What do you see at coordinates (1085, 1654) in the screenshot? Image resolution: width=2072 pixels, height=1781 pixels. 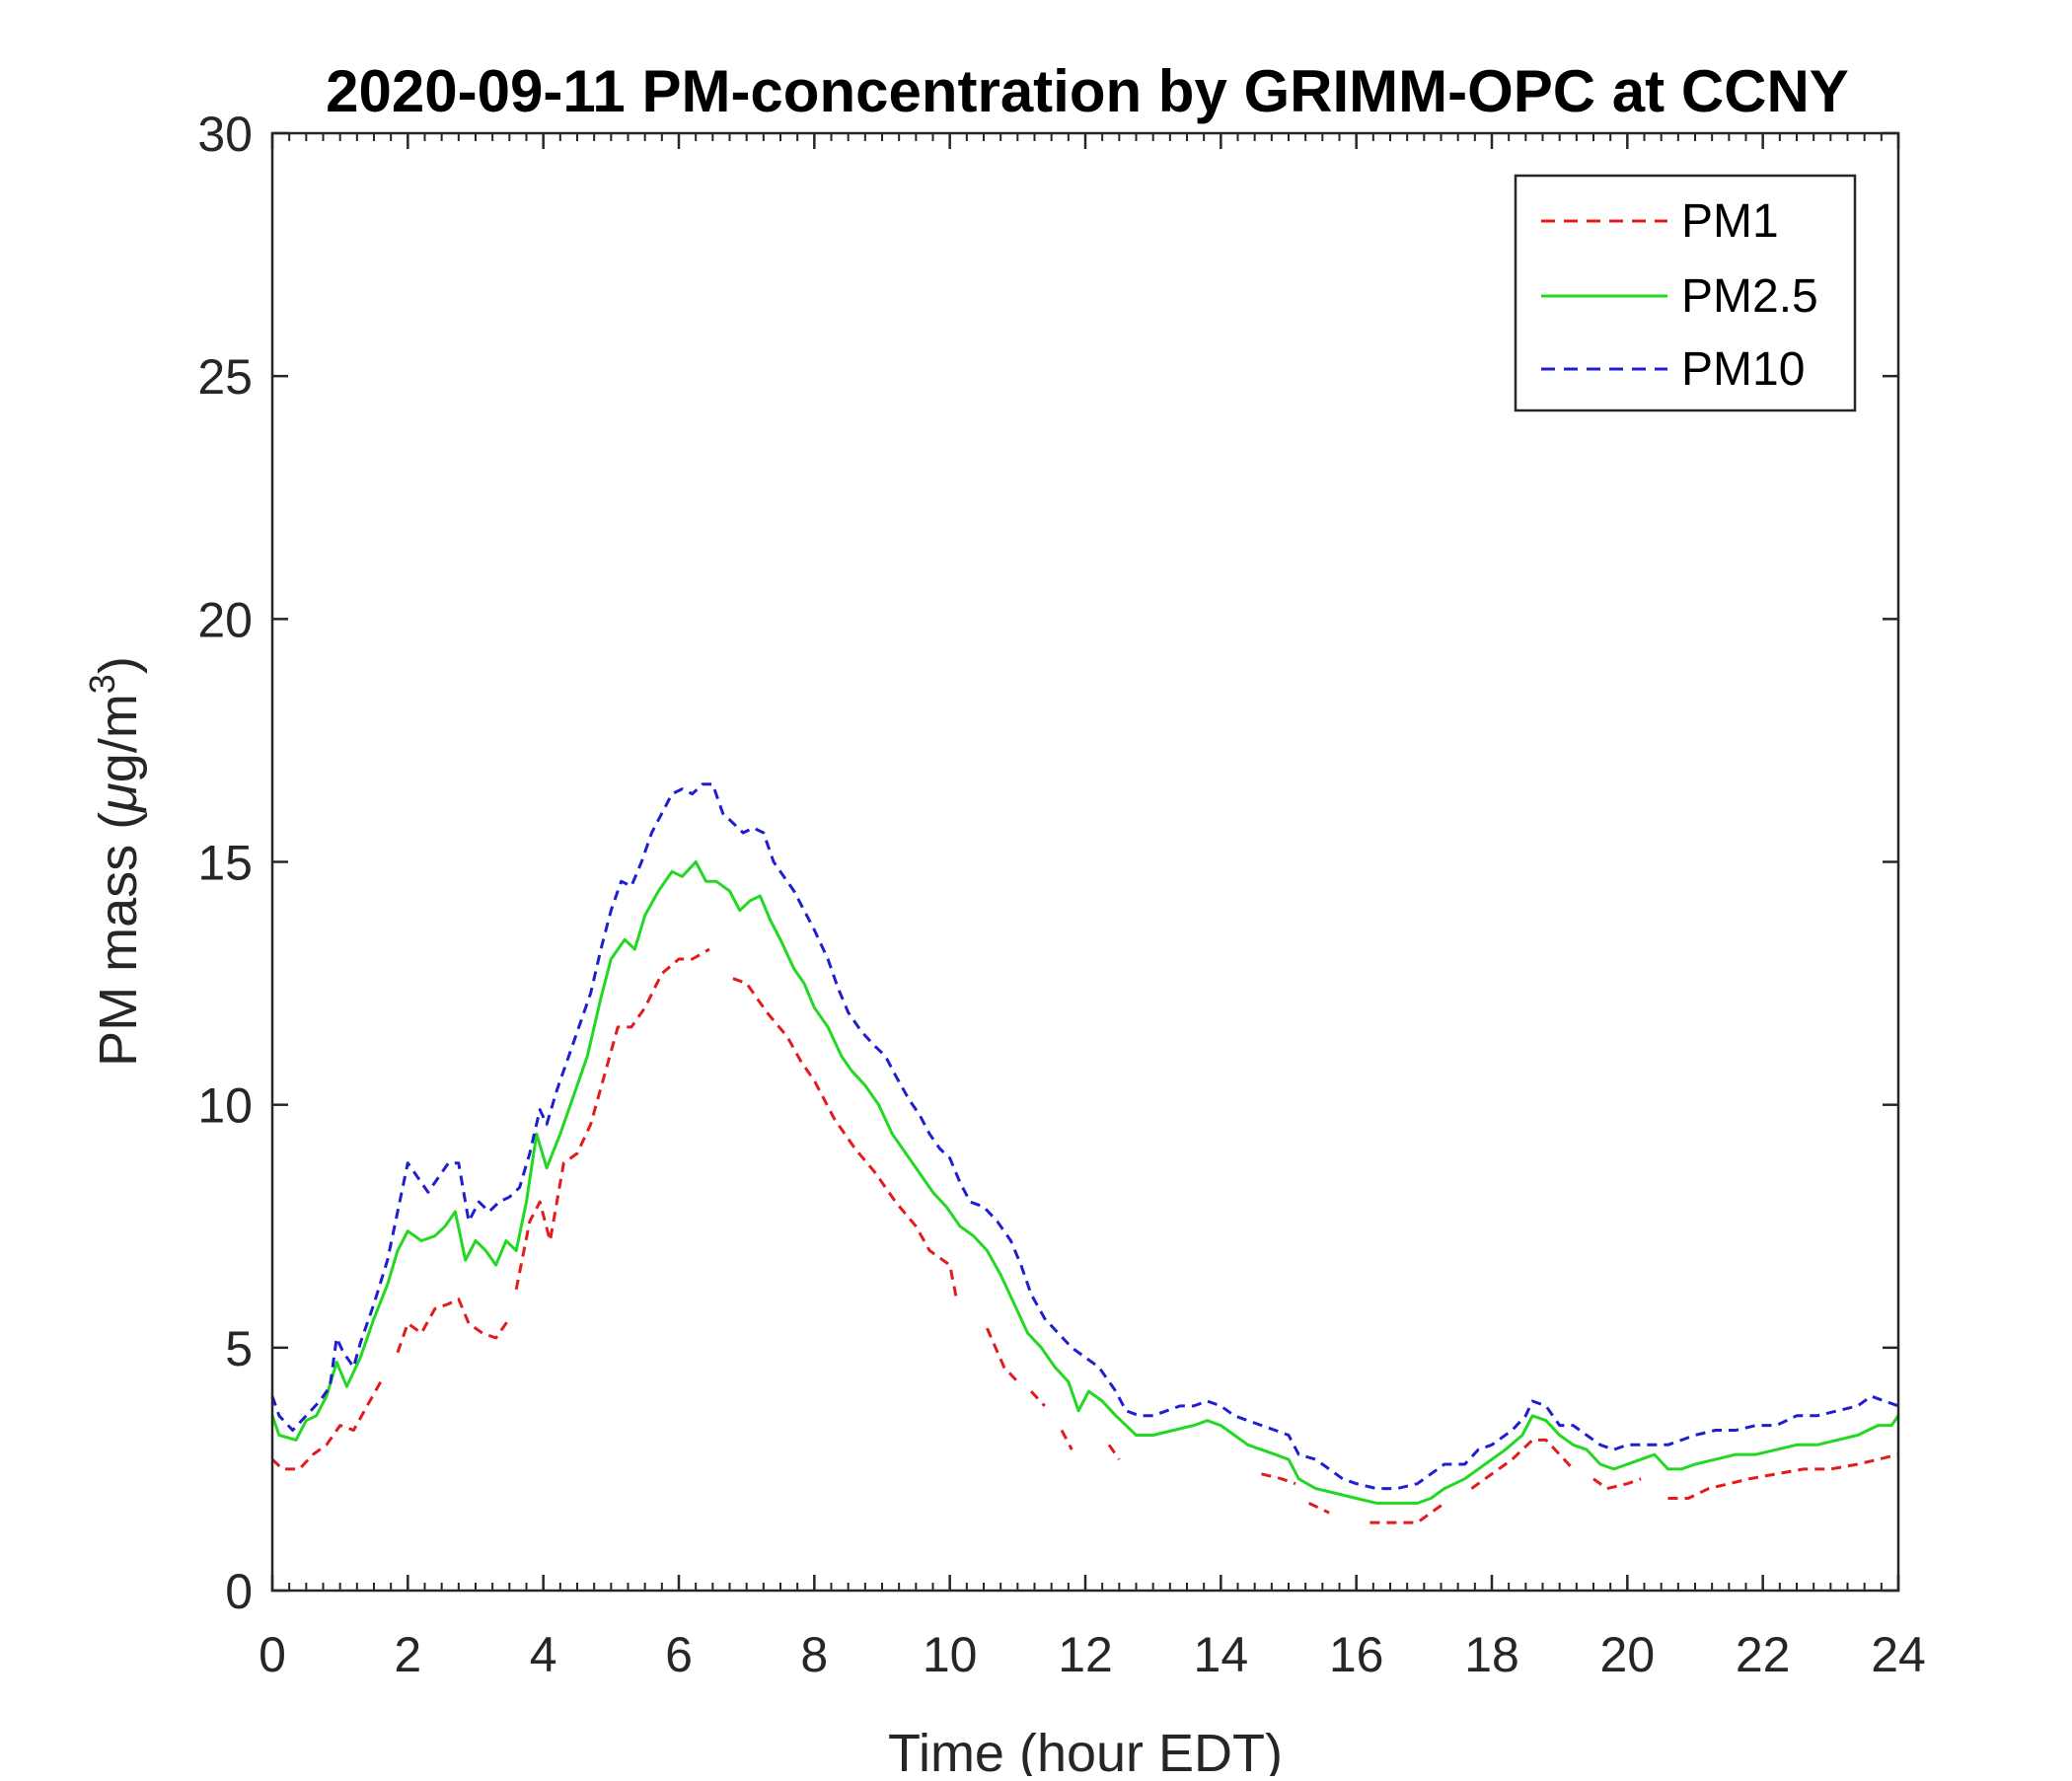 I see `x-tick-label: 12` at bounding box center [1085, 1654].